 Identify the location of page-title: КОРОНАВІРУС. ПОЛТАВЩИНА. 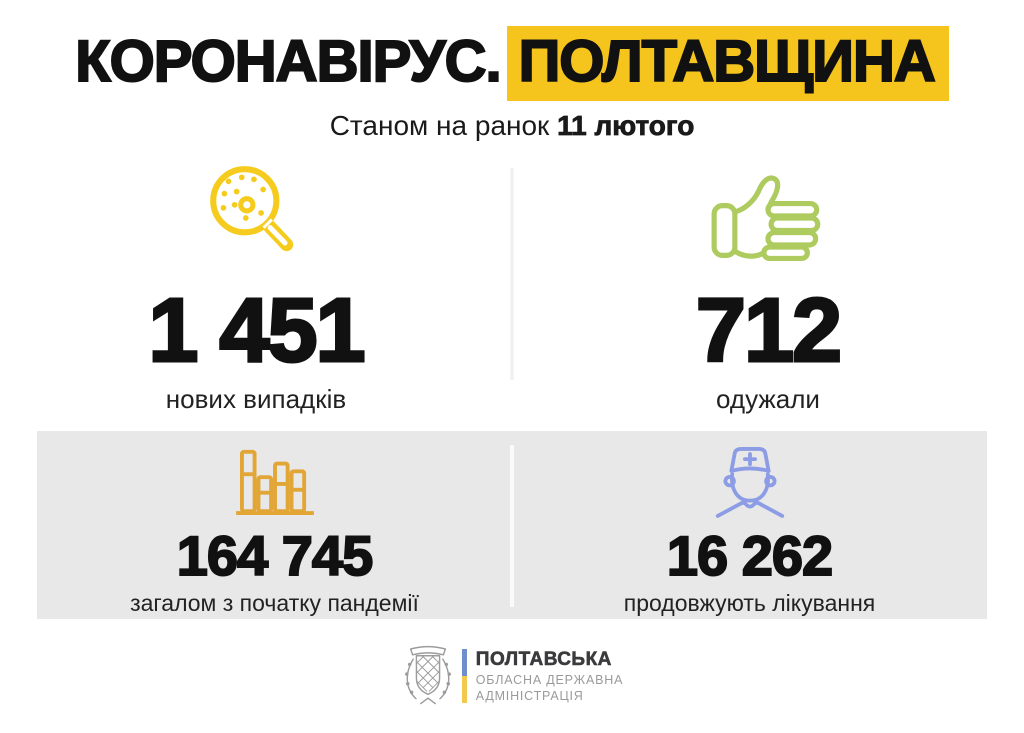
(511, 63).